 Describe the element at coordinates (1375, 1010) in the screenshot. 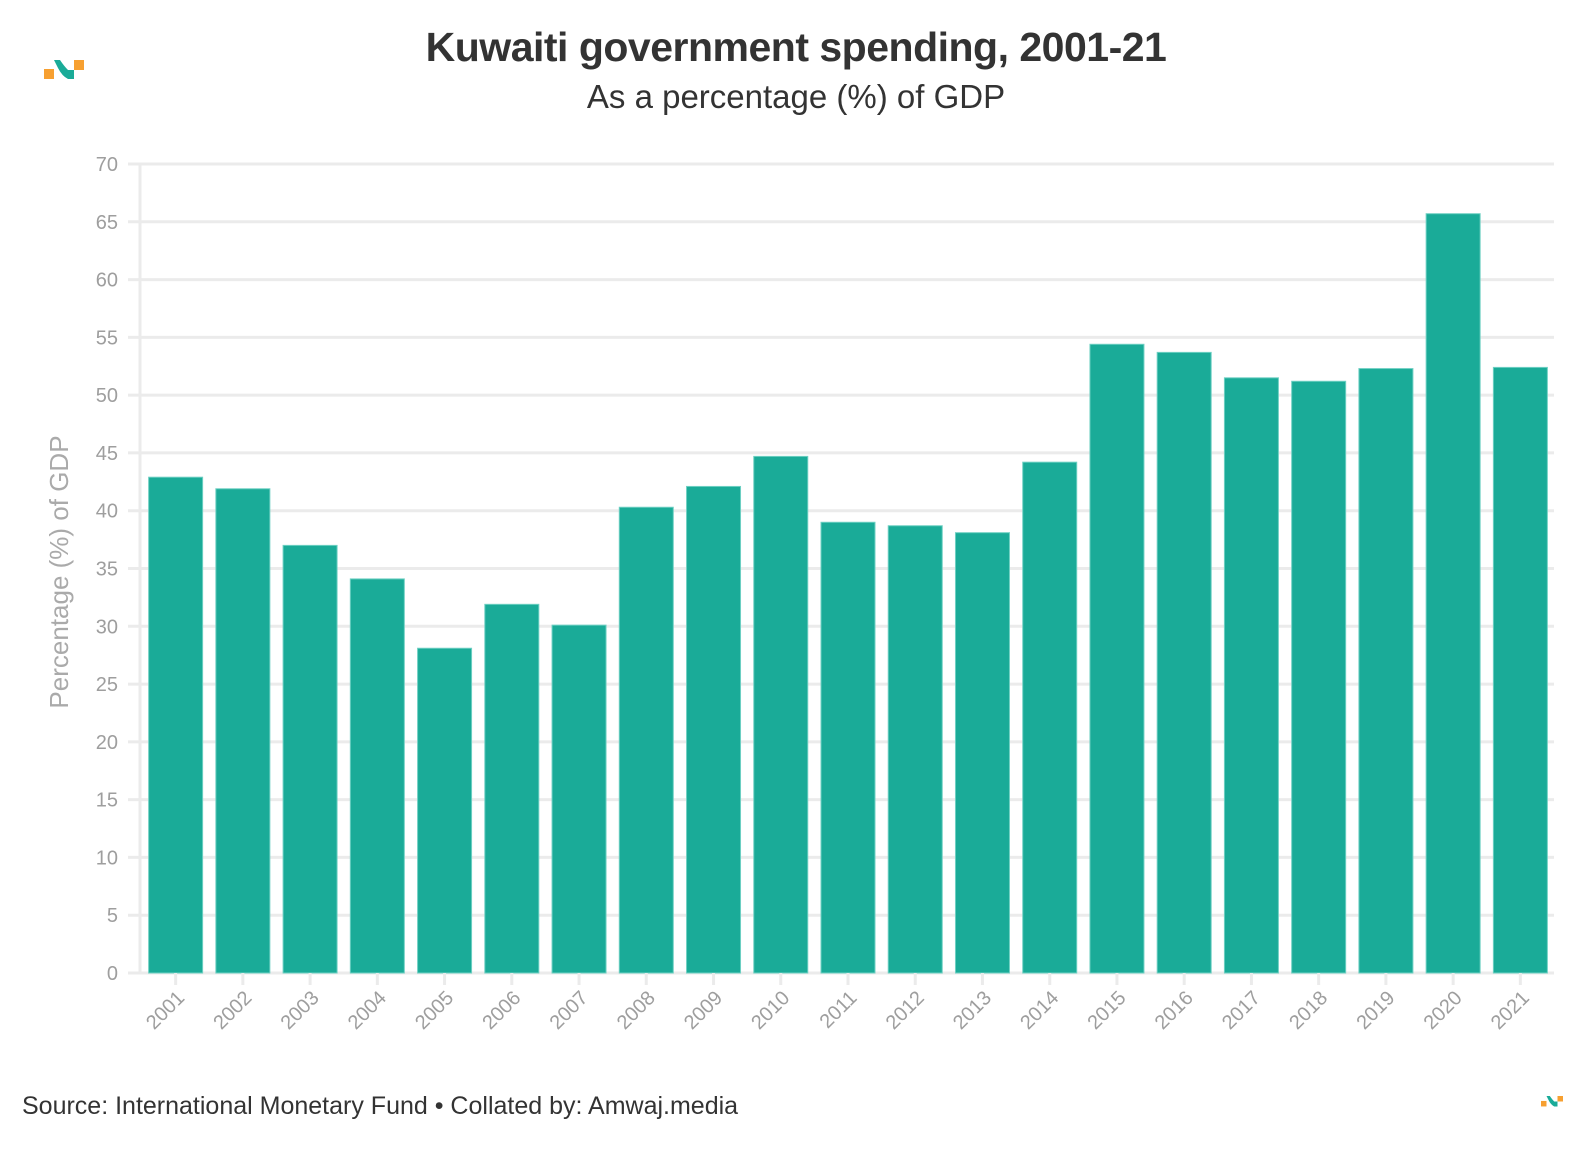

I see `x-tick-label: 2019` at that location.